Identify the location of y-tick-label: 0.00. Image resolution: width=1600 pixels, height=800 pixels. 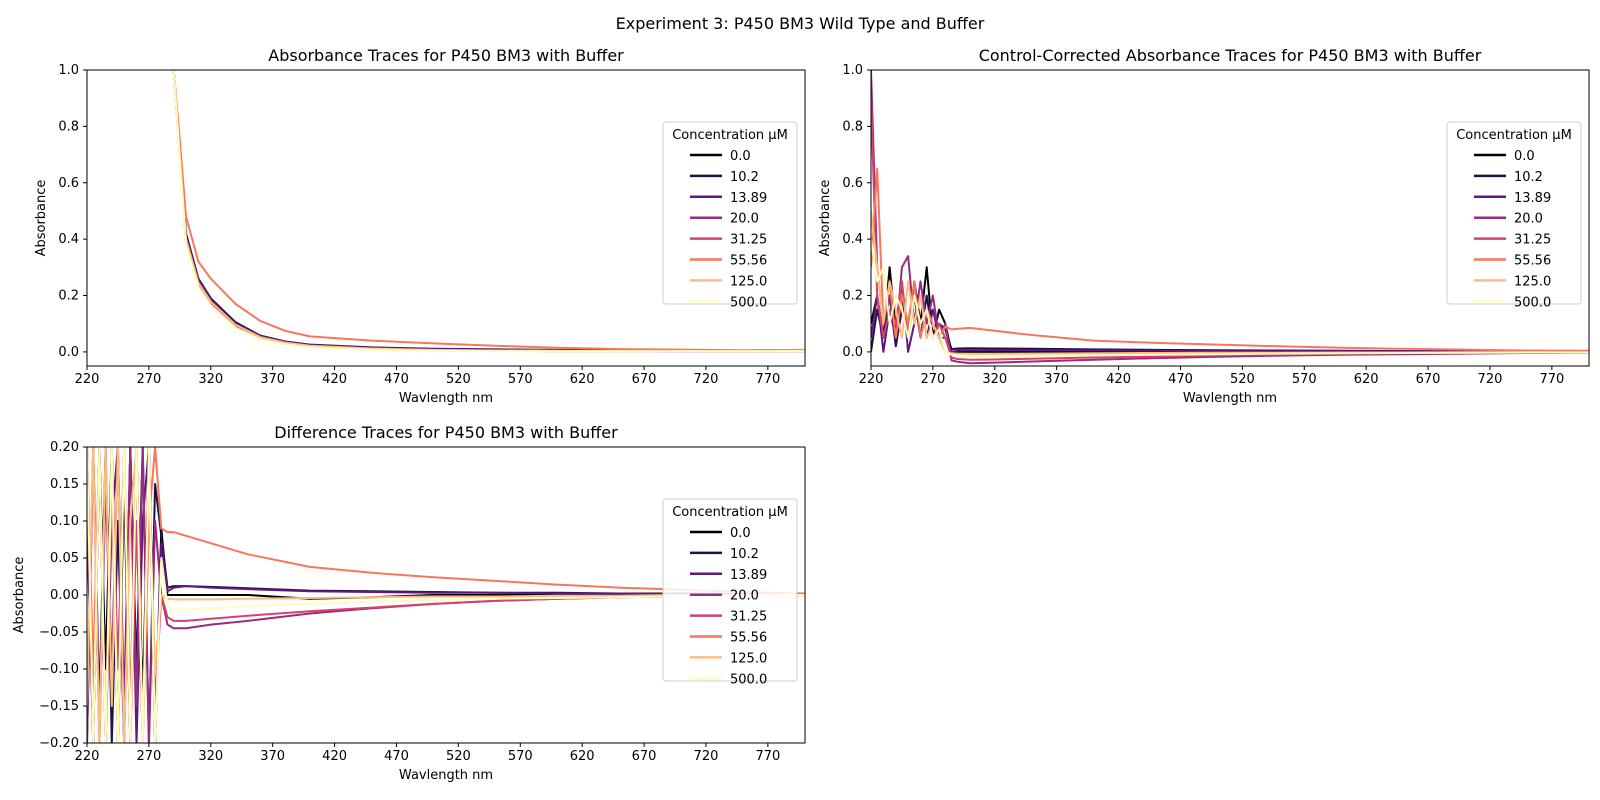
(64, 595).